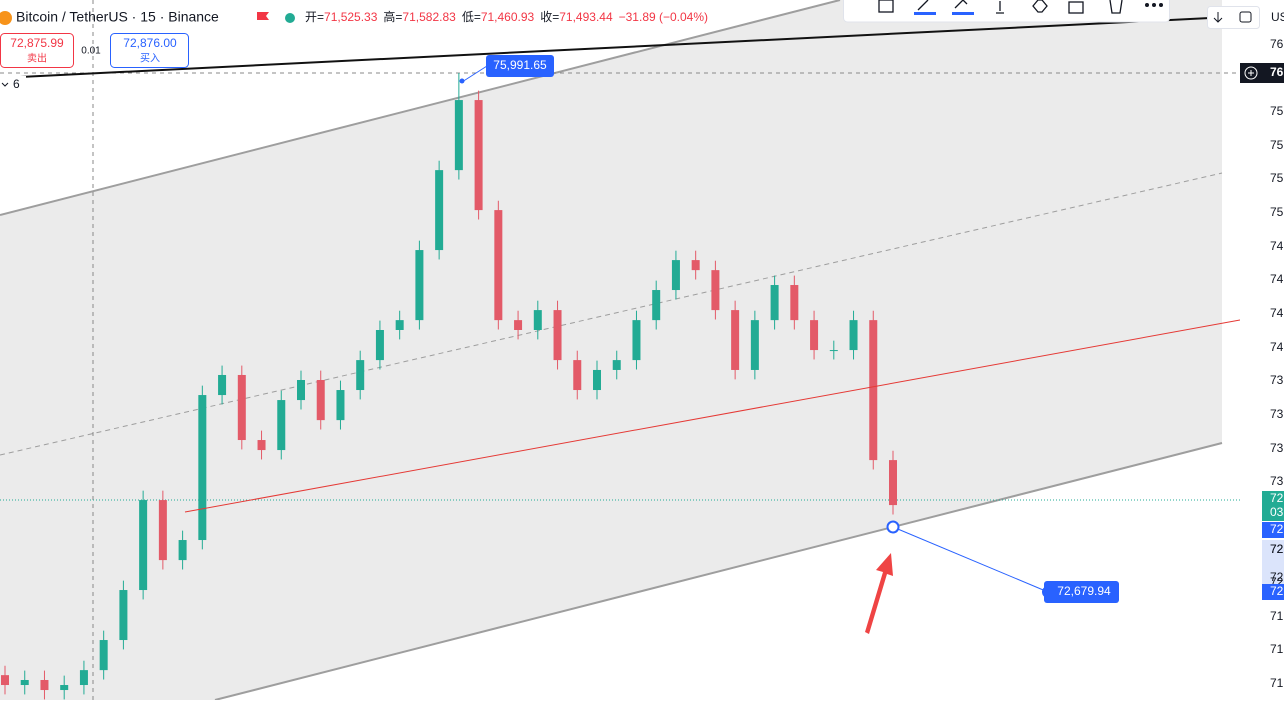  Describe the element at coordinates (549, 17) in the screenshot. I see `ohlc-label: 收=` at that location.